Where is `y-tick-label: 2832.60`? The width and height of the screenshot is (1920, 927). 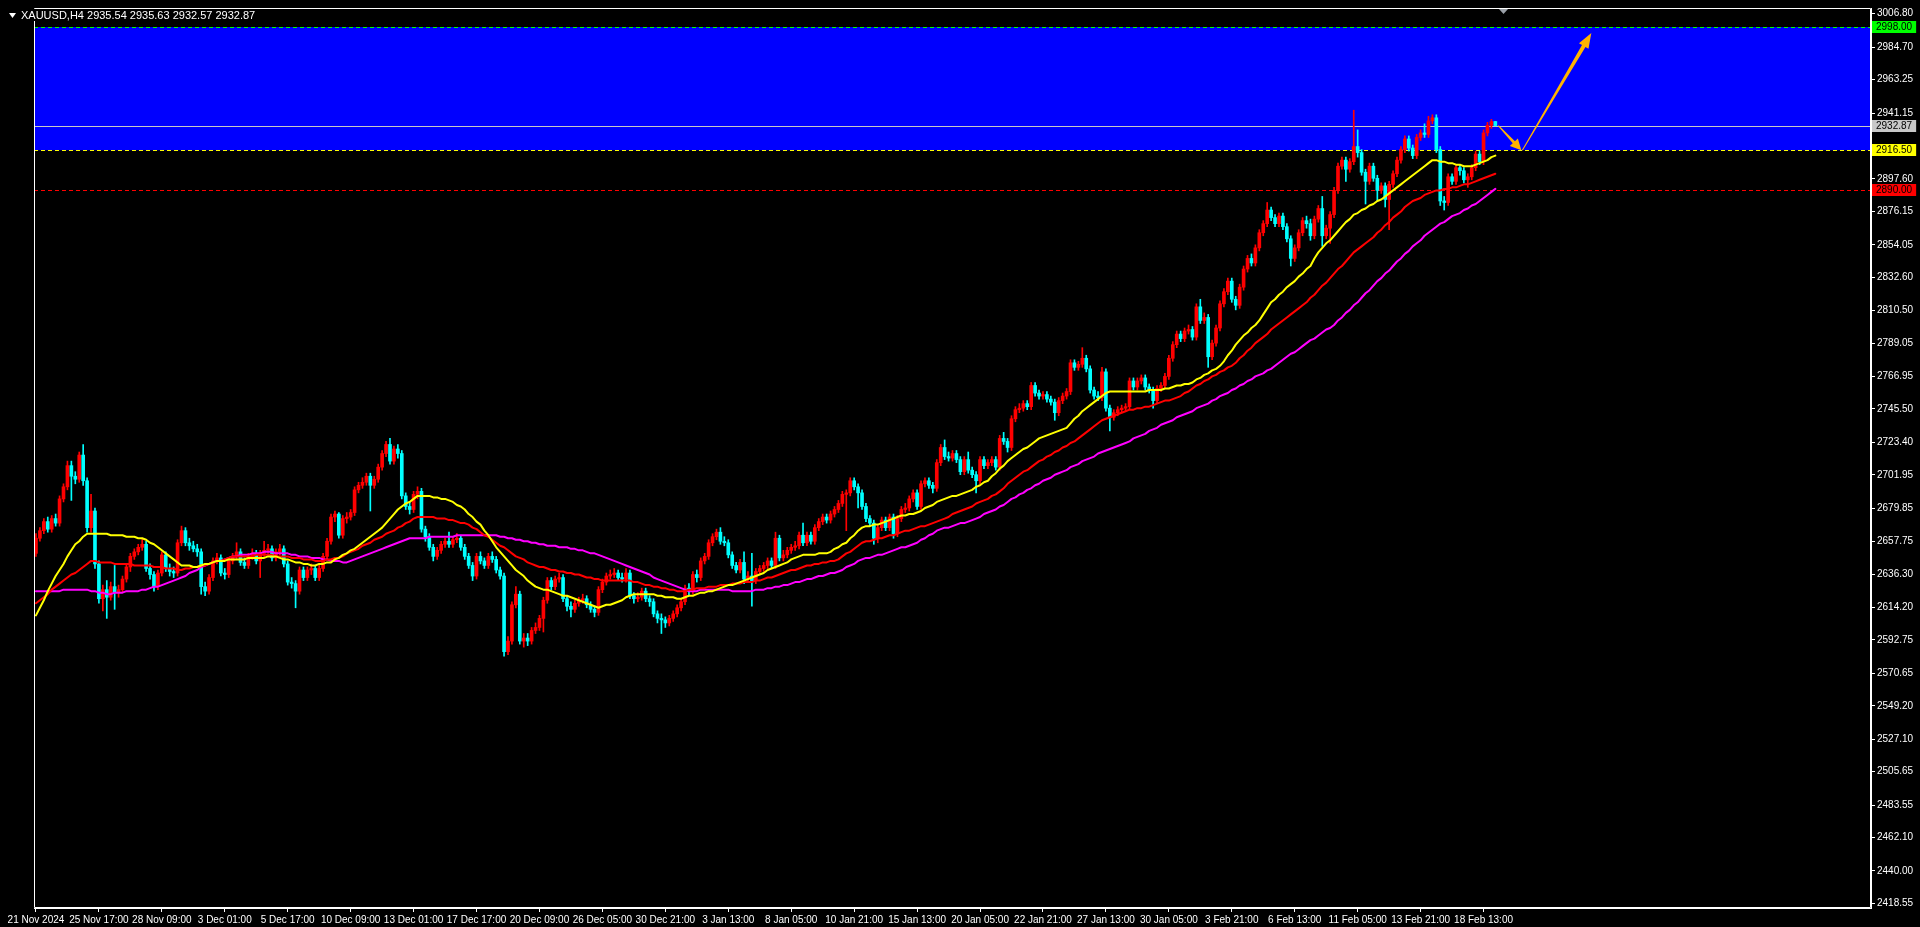 y-tick-label: 2832.60 is located at coordinates (1895, 276).